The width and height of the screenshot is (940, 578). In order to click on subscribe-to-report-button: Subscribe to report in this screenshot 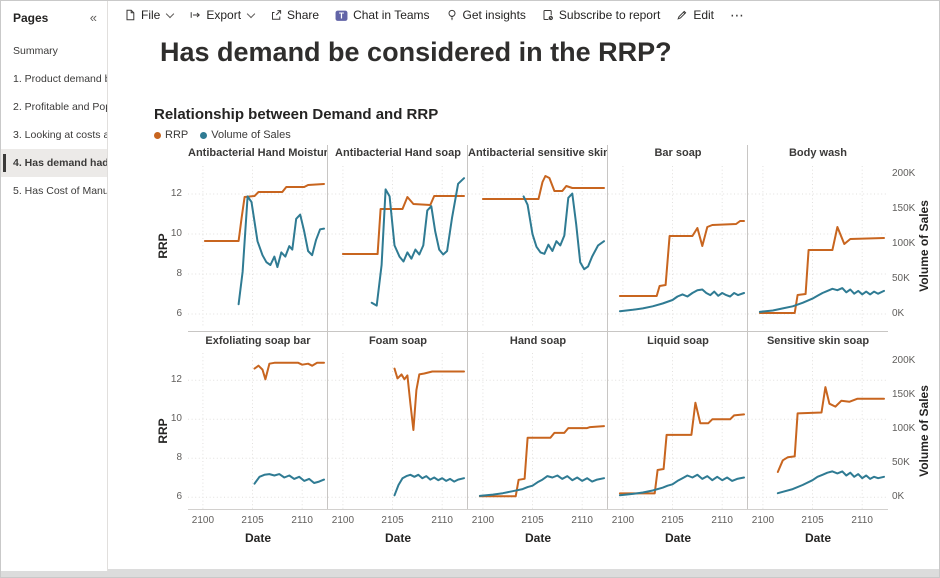, I will do `click(601, 15)`.